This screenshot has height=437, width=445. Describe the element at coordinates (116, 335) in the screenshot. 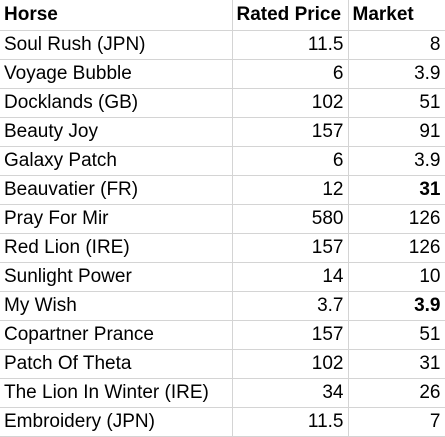

I see `cell-horse: Copartner Prance` at that location.